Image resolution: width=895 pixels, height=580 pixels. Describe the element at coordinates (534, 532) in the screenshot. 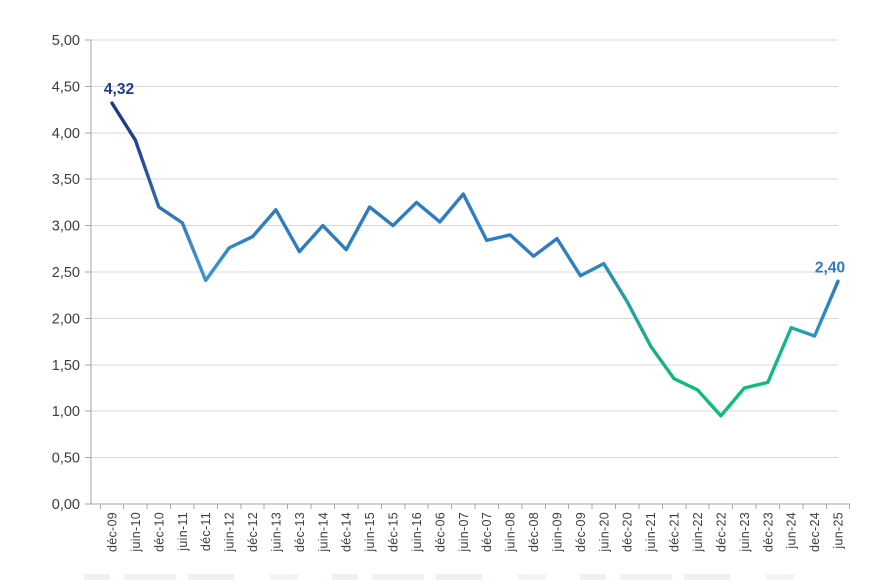

I see `x-tick-label: déc-08` at that location.